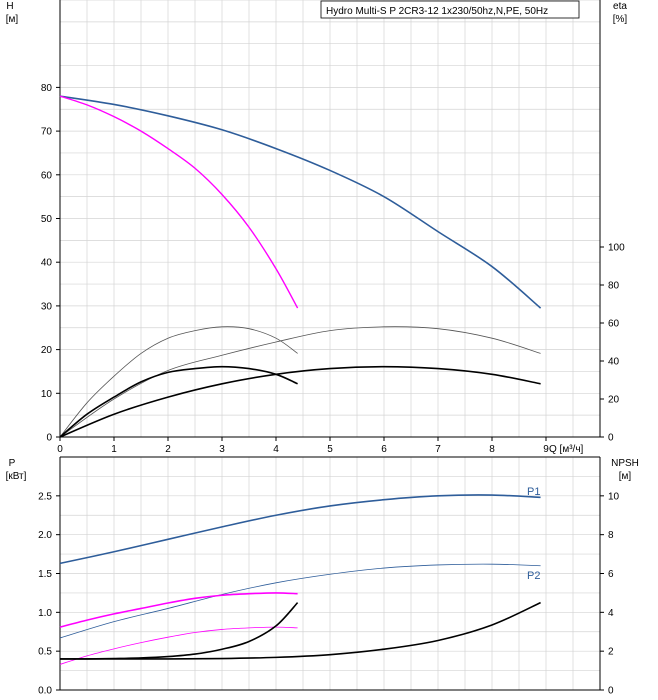 The height and width of the screenshot is (700, 658). I want to click on eta-axis-unit: [%], so click(620, 19).